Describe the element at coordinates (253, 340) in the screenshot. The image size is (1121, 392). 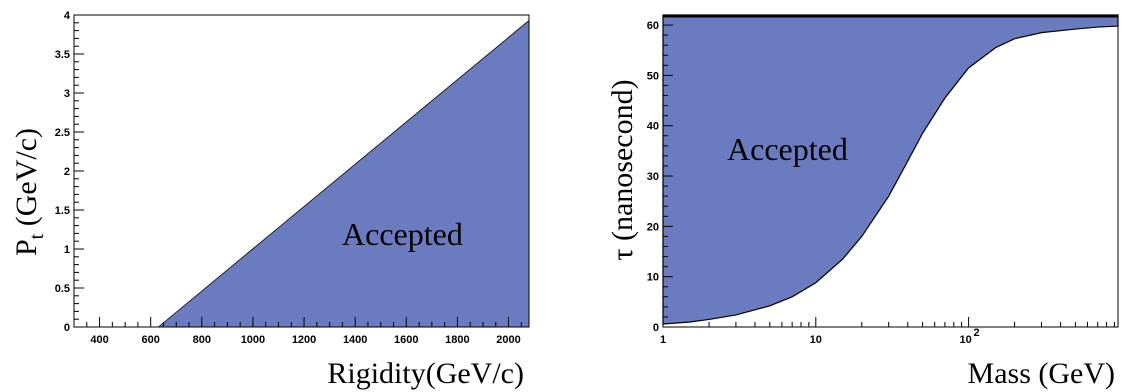
I see `left-x-tick-label: 1000` at that location.